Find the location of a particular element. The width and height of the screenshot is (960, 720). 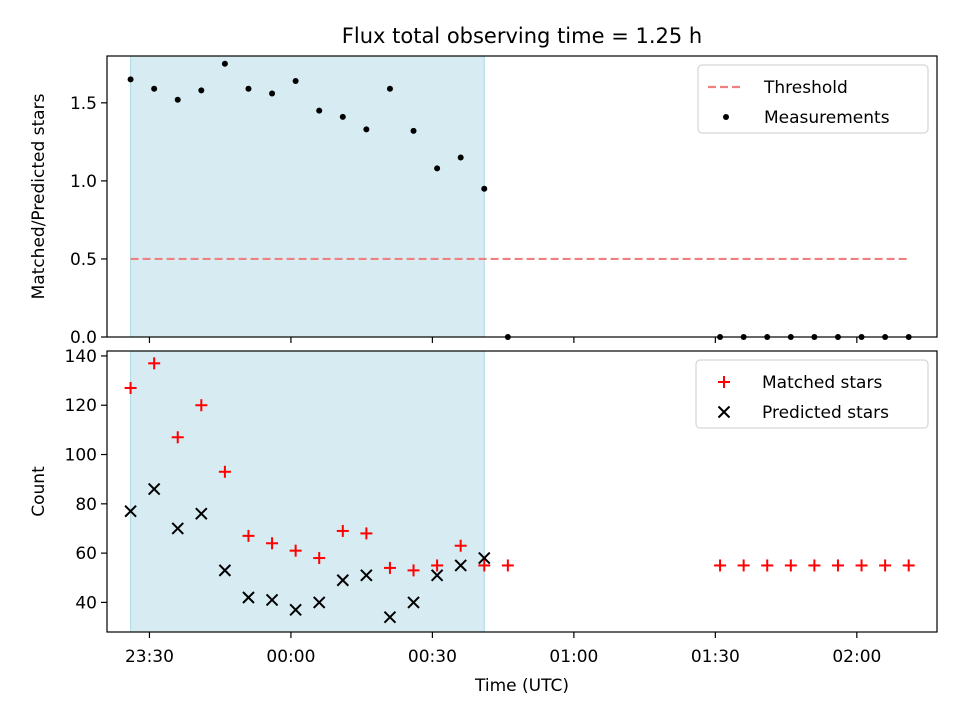

legend-measurement-swatch is located at coordinates (726, 117).